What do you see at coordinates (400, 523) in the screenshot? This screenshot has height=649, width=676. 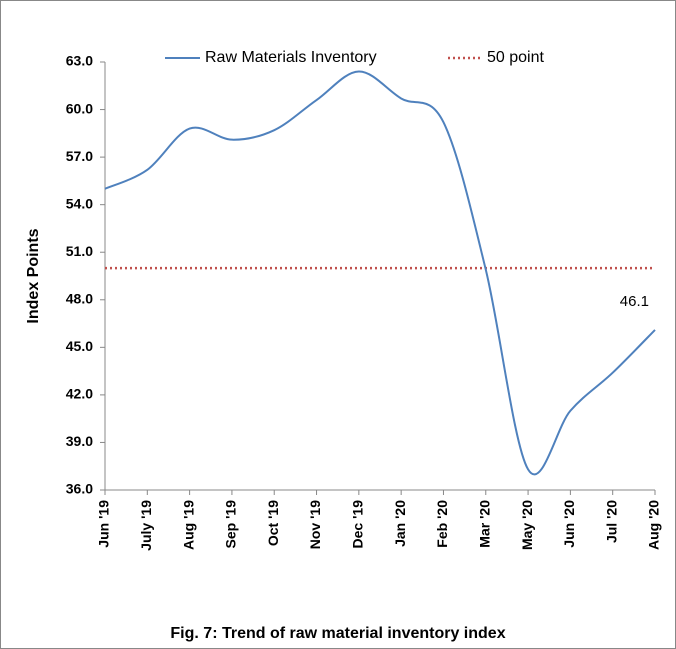 I see `x-tick-label: Jan '20` at bounding box center [400, 523].